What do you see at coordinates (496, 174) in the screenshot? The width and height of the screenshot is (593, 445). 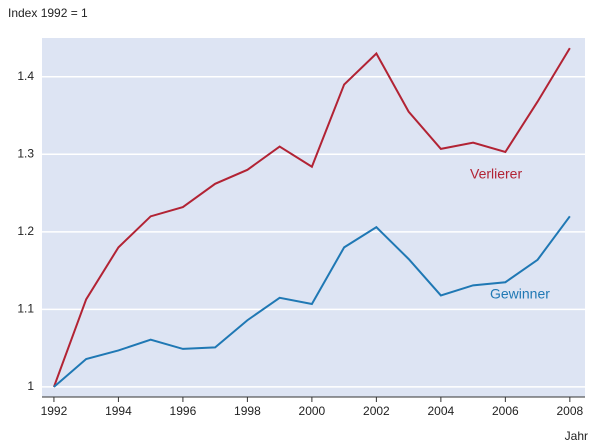 I see `series-label: Verlierer` at bounding box center [496, 174].